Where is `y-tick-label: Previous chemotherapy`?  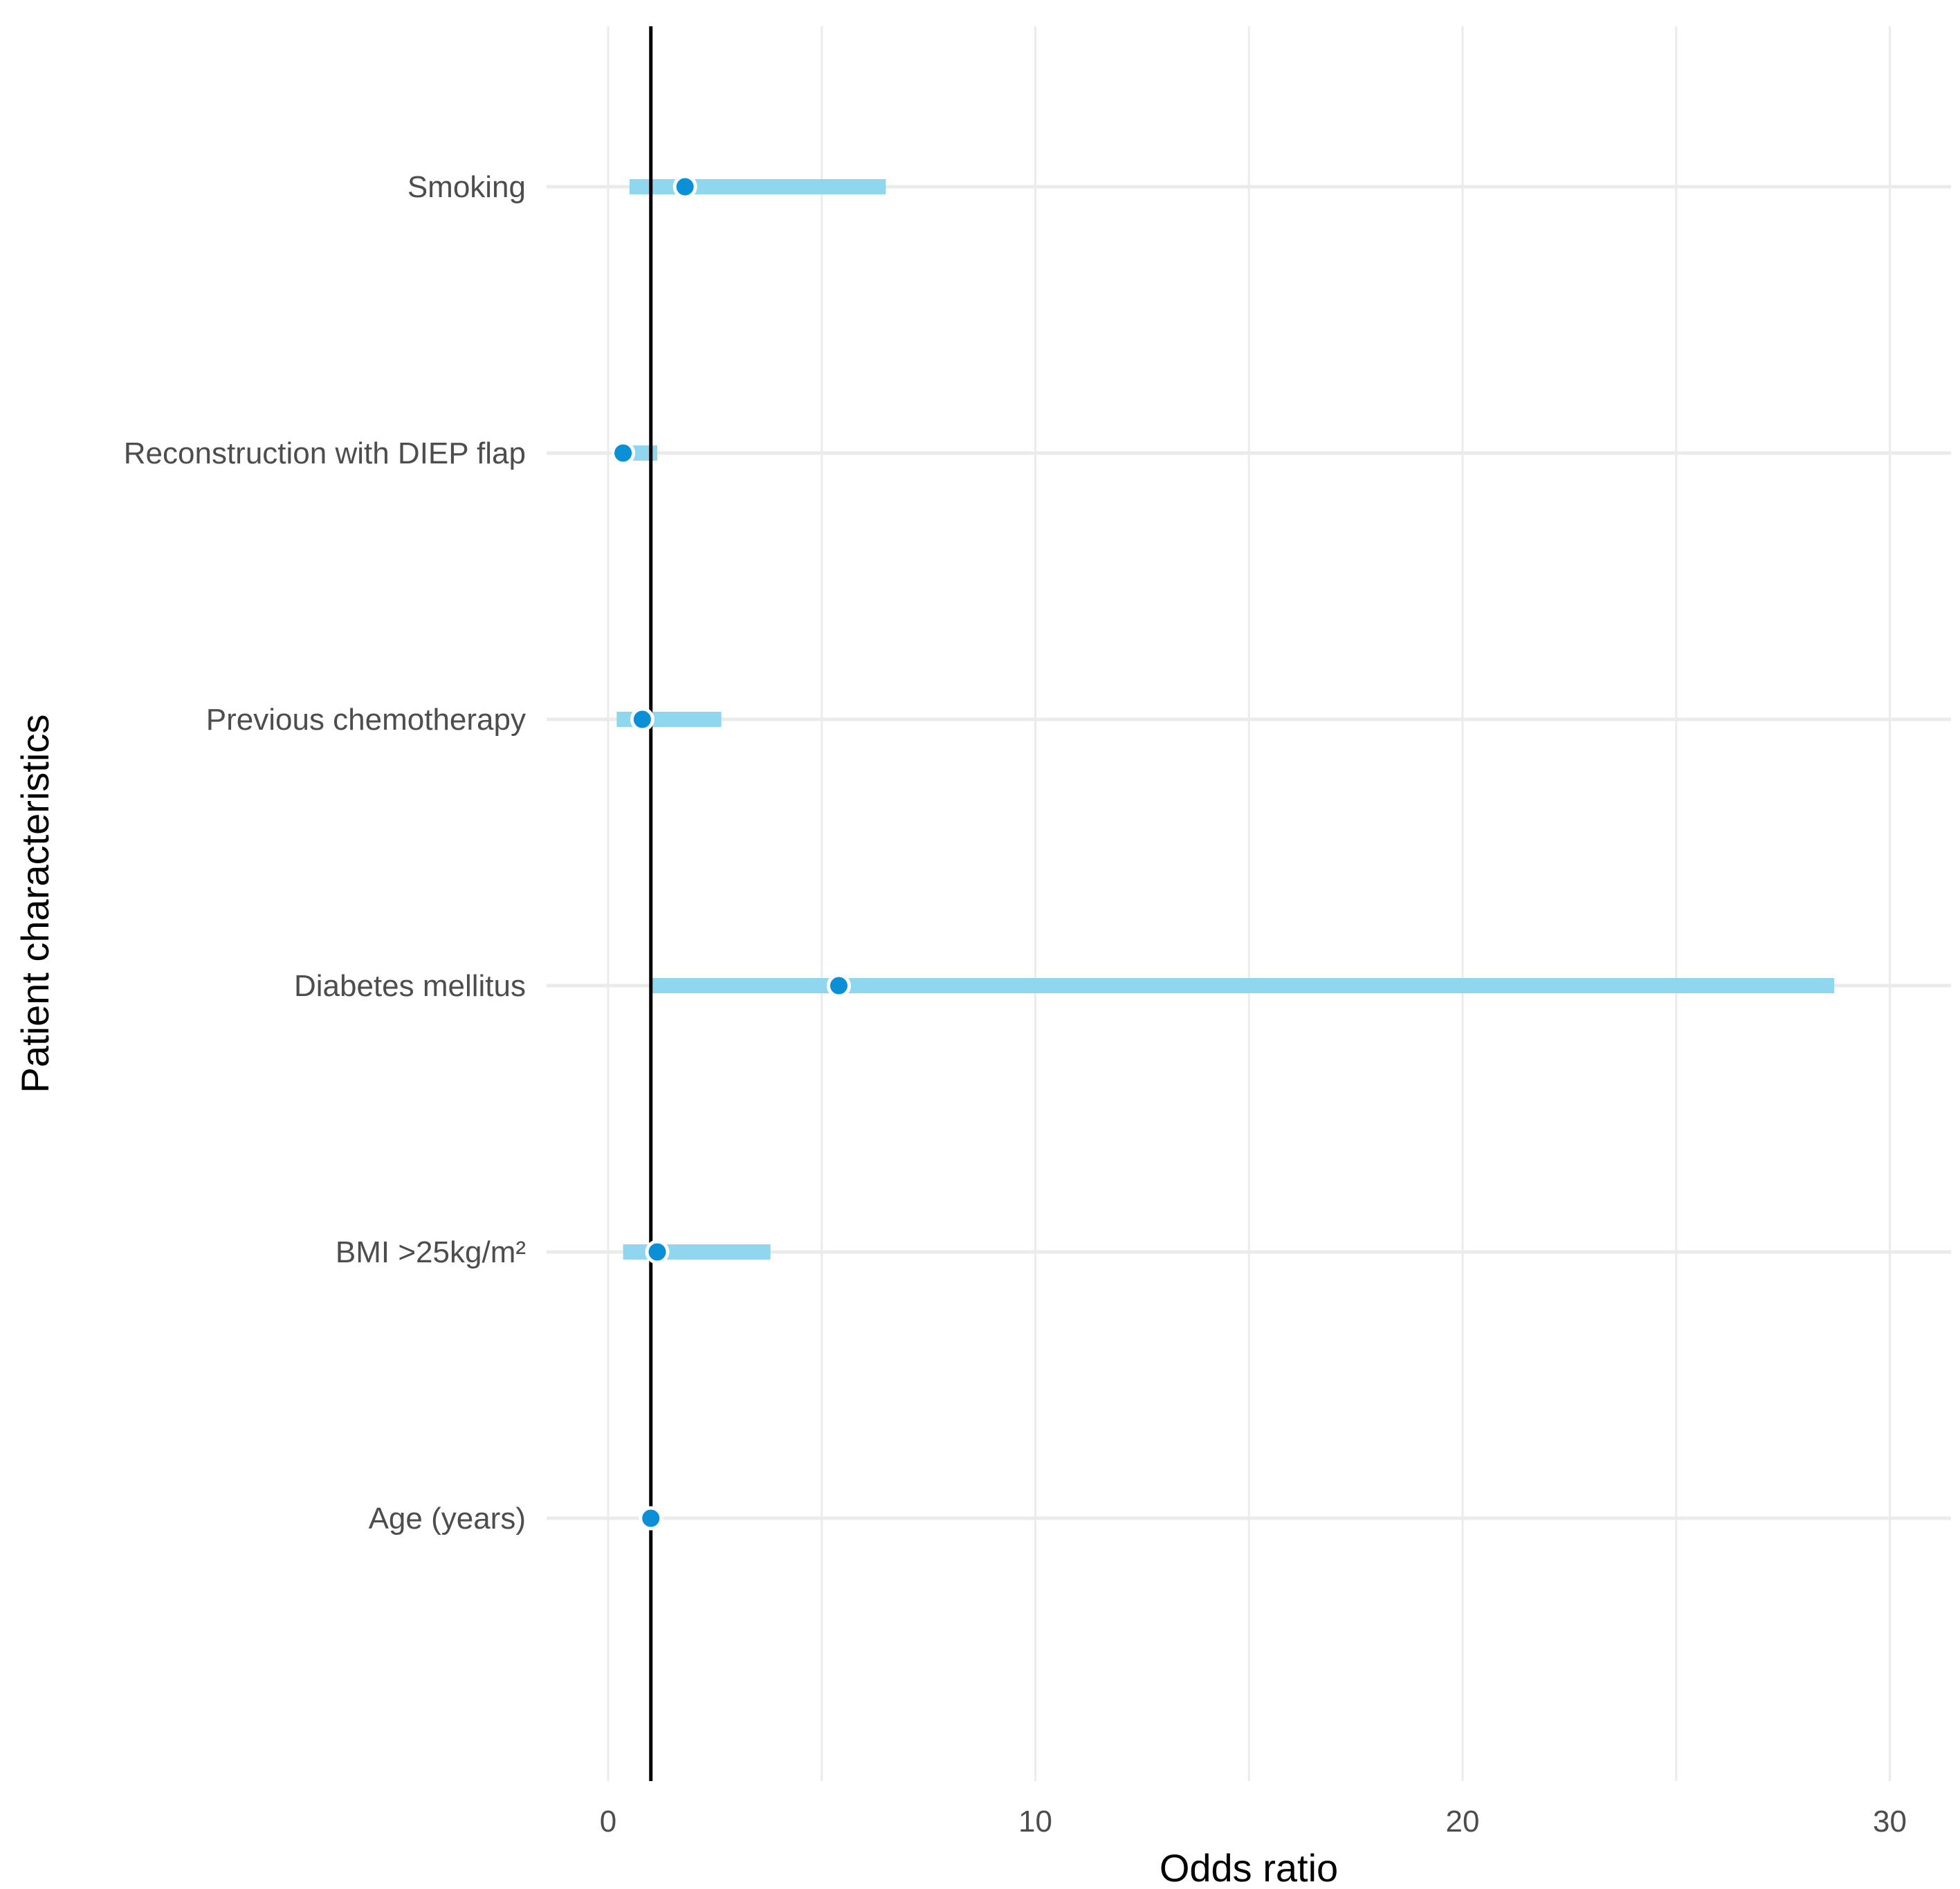
y-tick-label: Previous chemotherapy is located at coordinates (366, 720).